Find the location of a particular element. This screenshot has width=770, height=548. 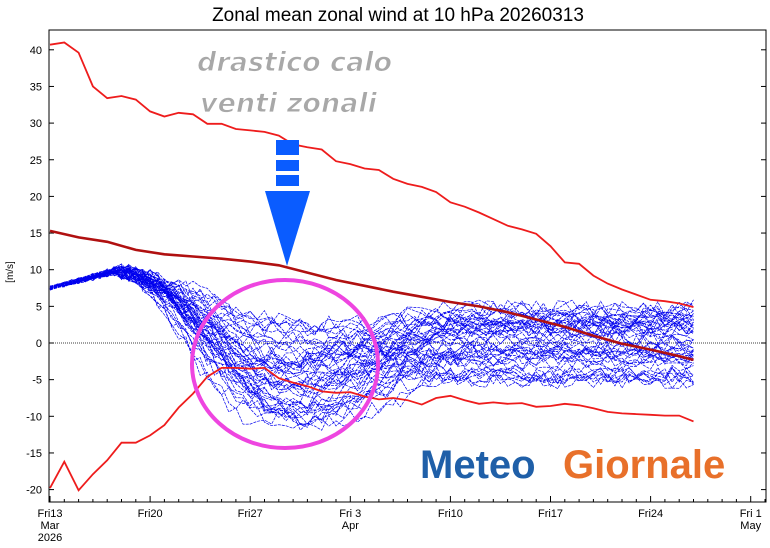

highlight-circle is located at coordinates (285, 364).